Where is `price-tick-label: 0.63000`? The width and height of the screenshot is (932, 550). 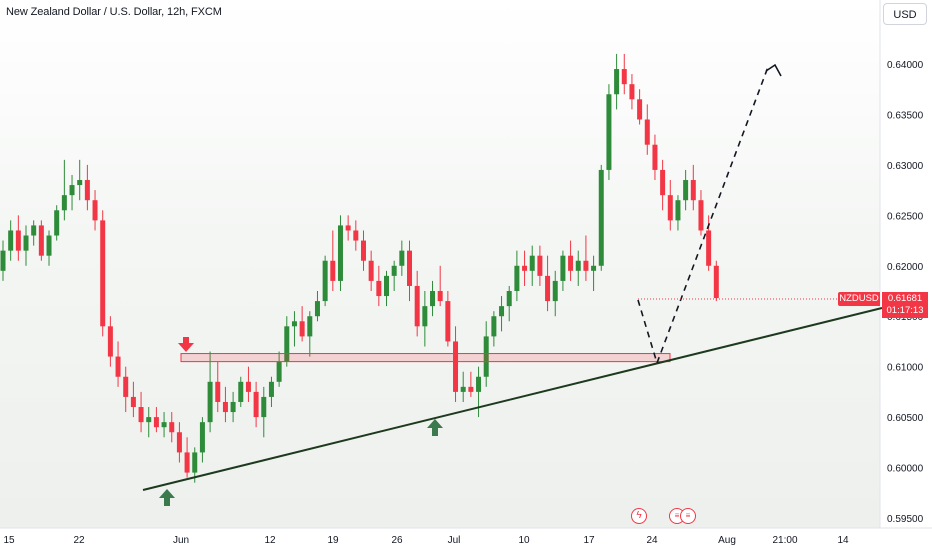 price-tick-label: 0.63000 is located at coordinates (905, 166).